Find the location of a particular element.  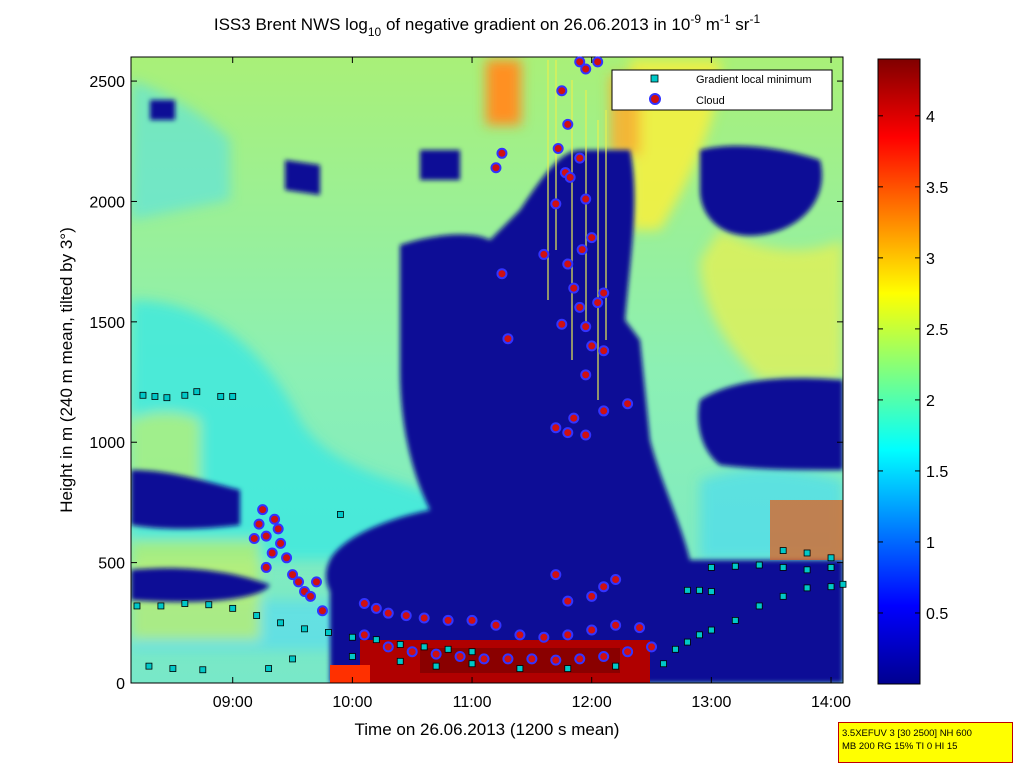

colorbar: 0.5 1 1.5 2 2.5 3 3.5 4 is located at coordinates (912, 371).